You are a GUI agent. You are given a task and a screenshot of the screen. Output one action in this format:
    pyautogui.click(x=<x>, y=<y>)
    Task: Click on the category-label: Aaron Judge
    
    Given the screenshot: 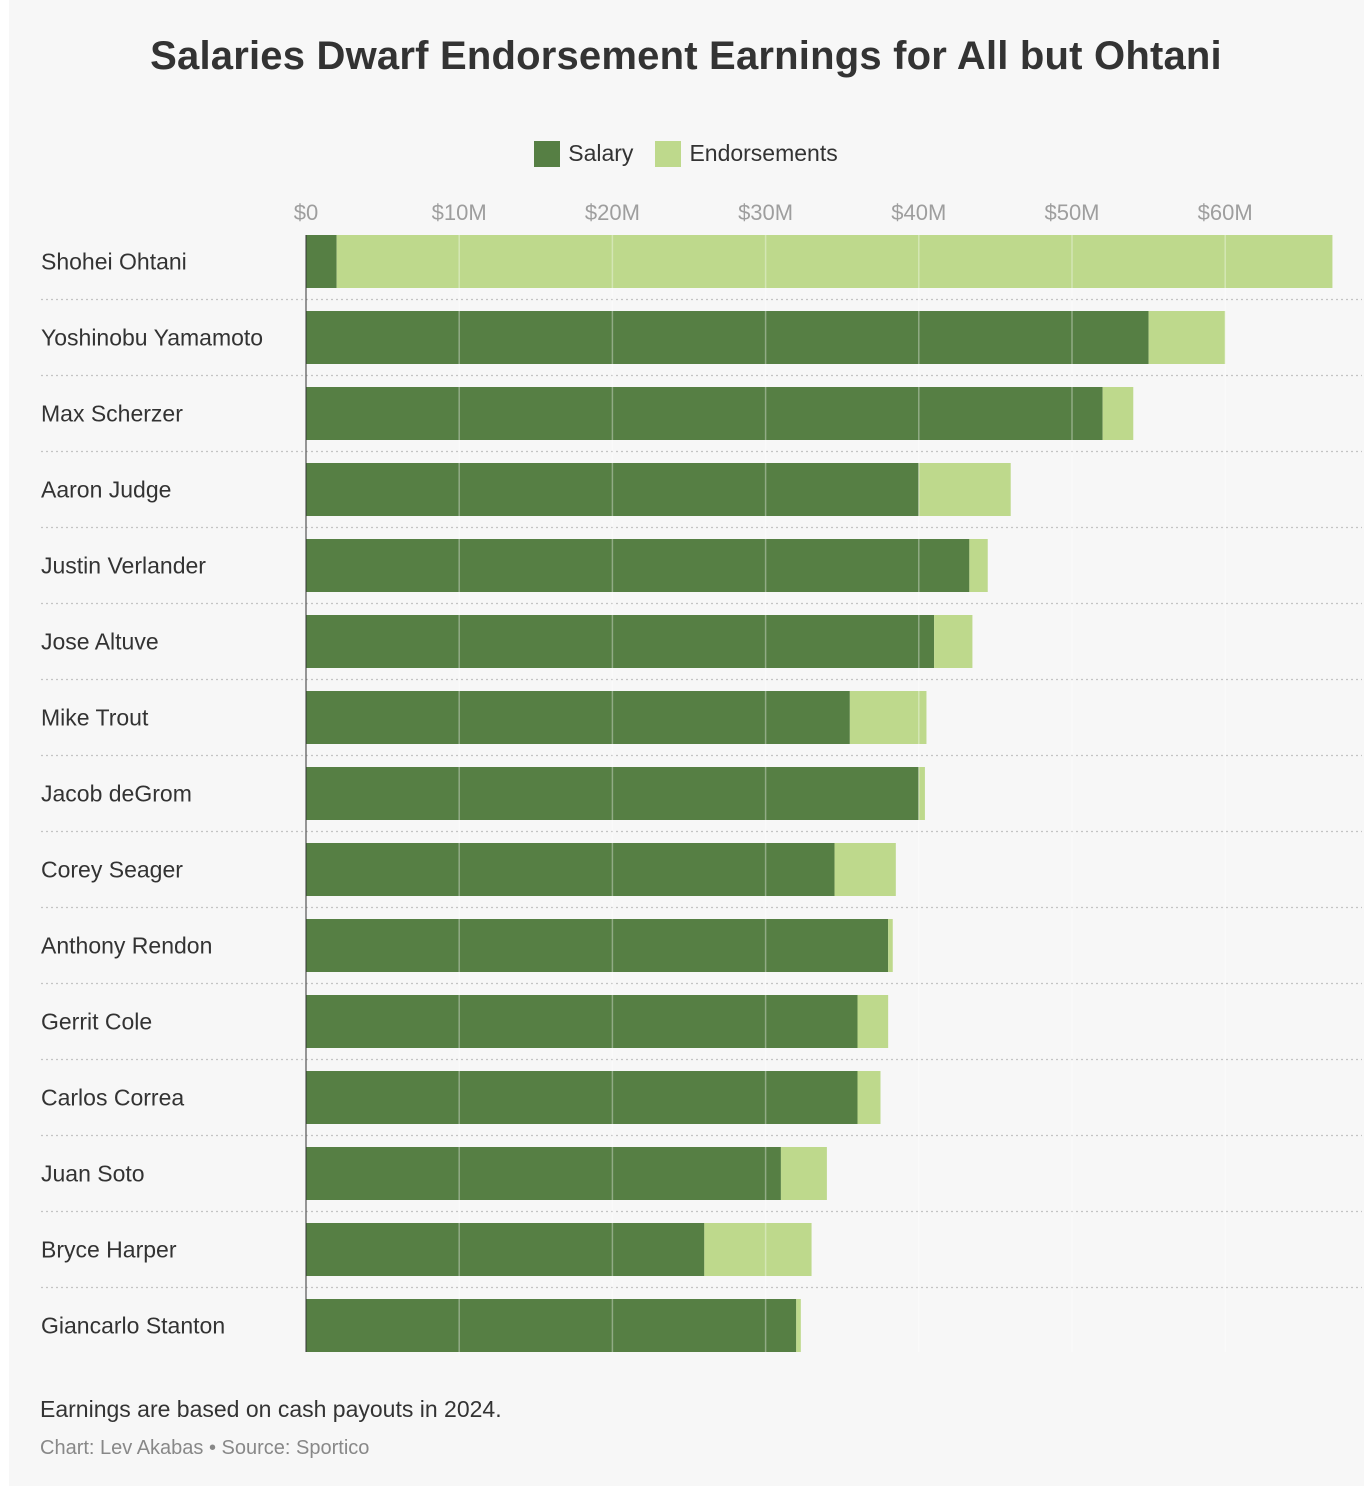 What is the action you would take?
    pyautogui.click(x=106, y=490)
    